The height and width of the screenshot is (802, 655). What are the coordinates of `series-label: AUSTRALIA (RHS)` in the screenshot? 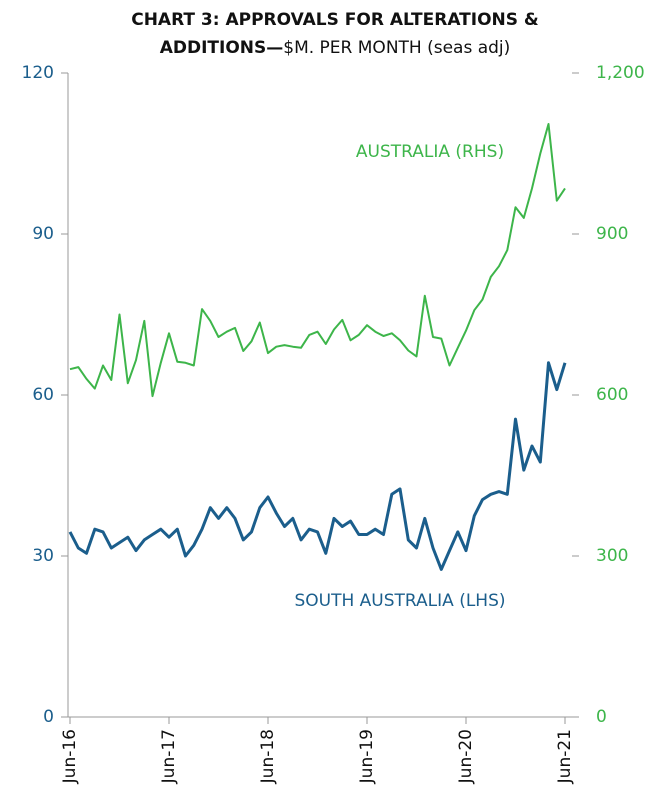 It's located at (430, 152).